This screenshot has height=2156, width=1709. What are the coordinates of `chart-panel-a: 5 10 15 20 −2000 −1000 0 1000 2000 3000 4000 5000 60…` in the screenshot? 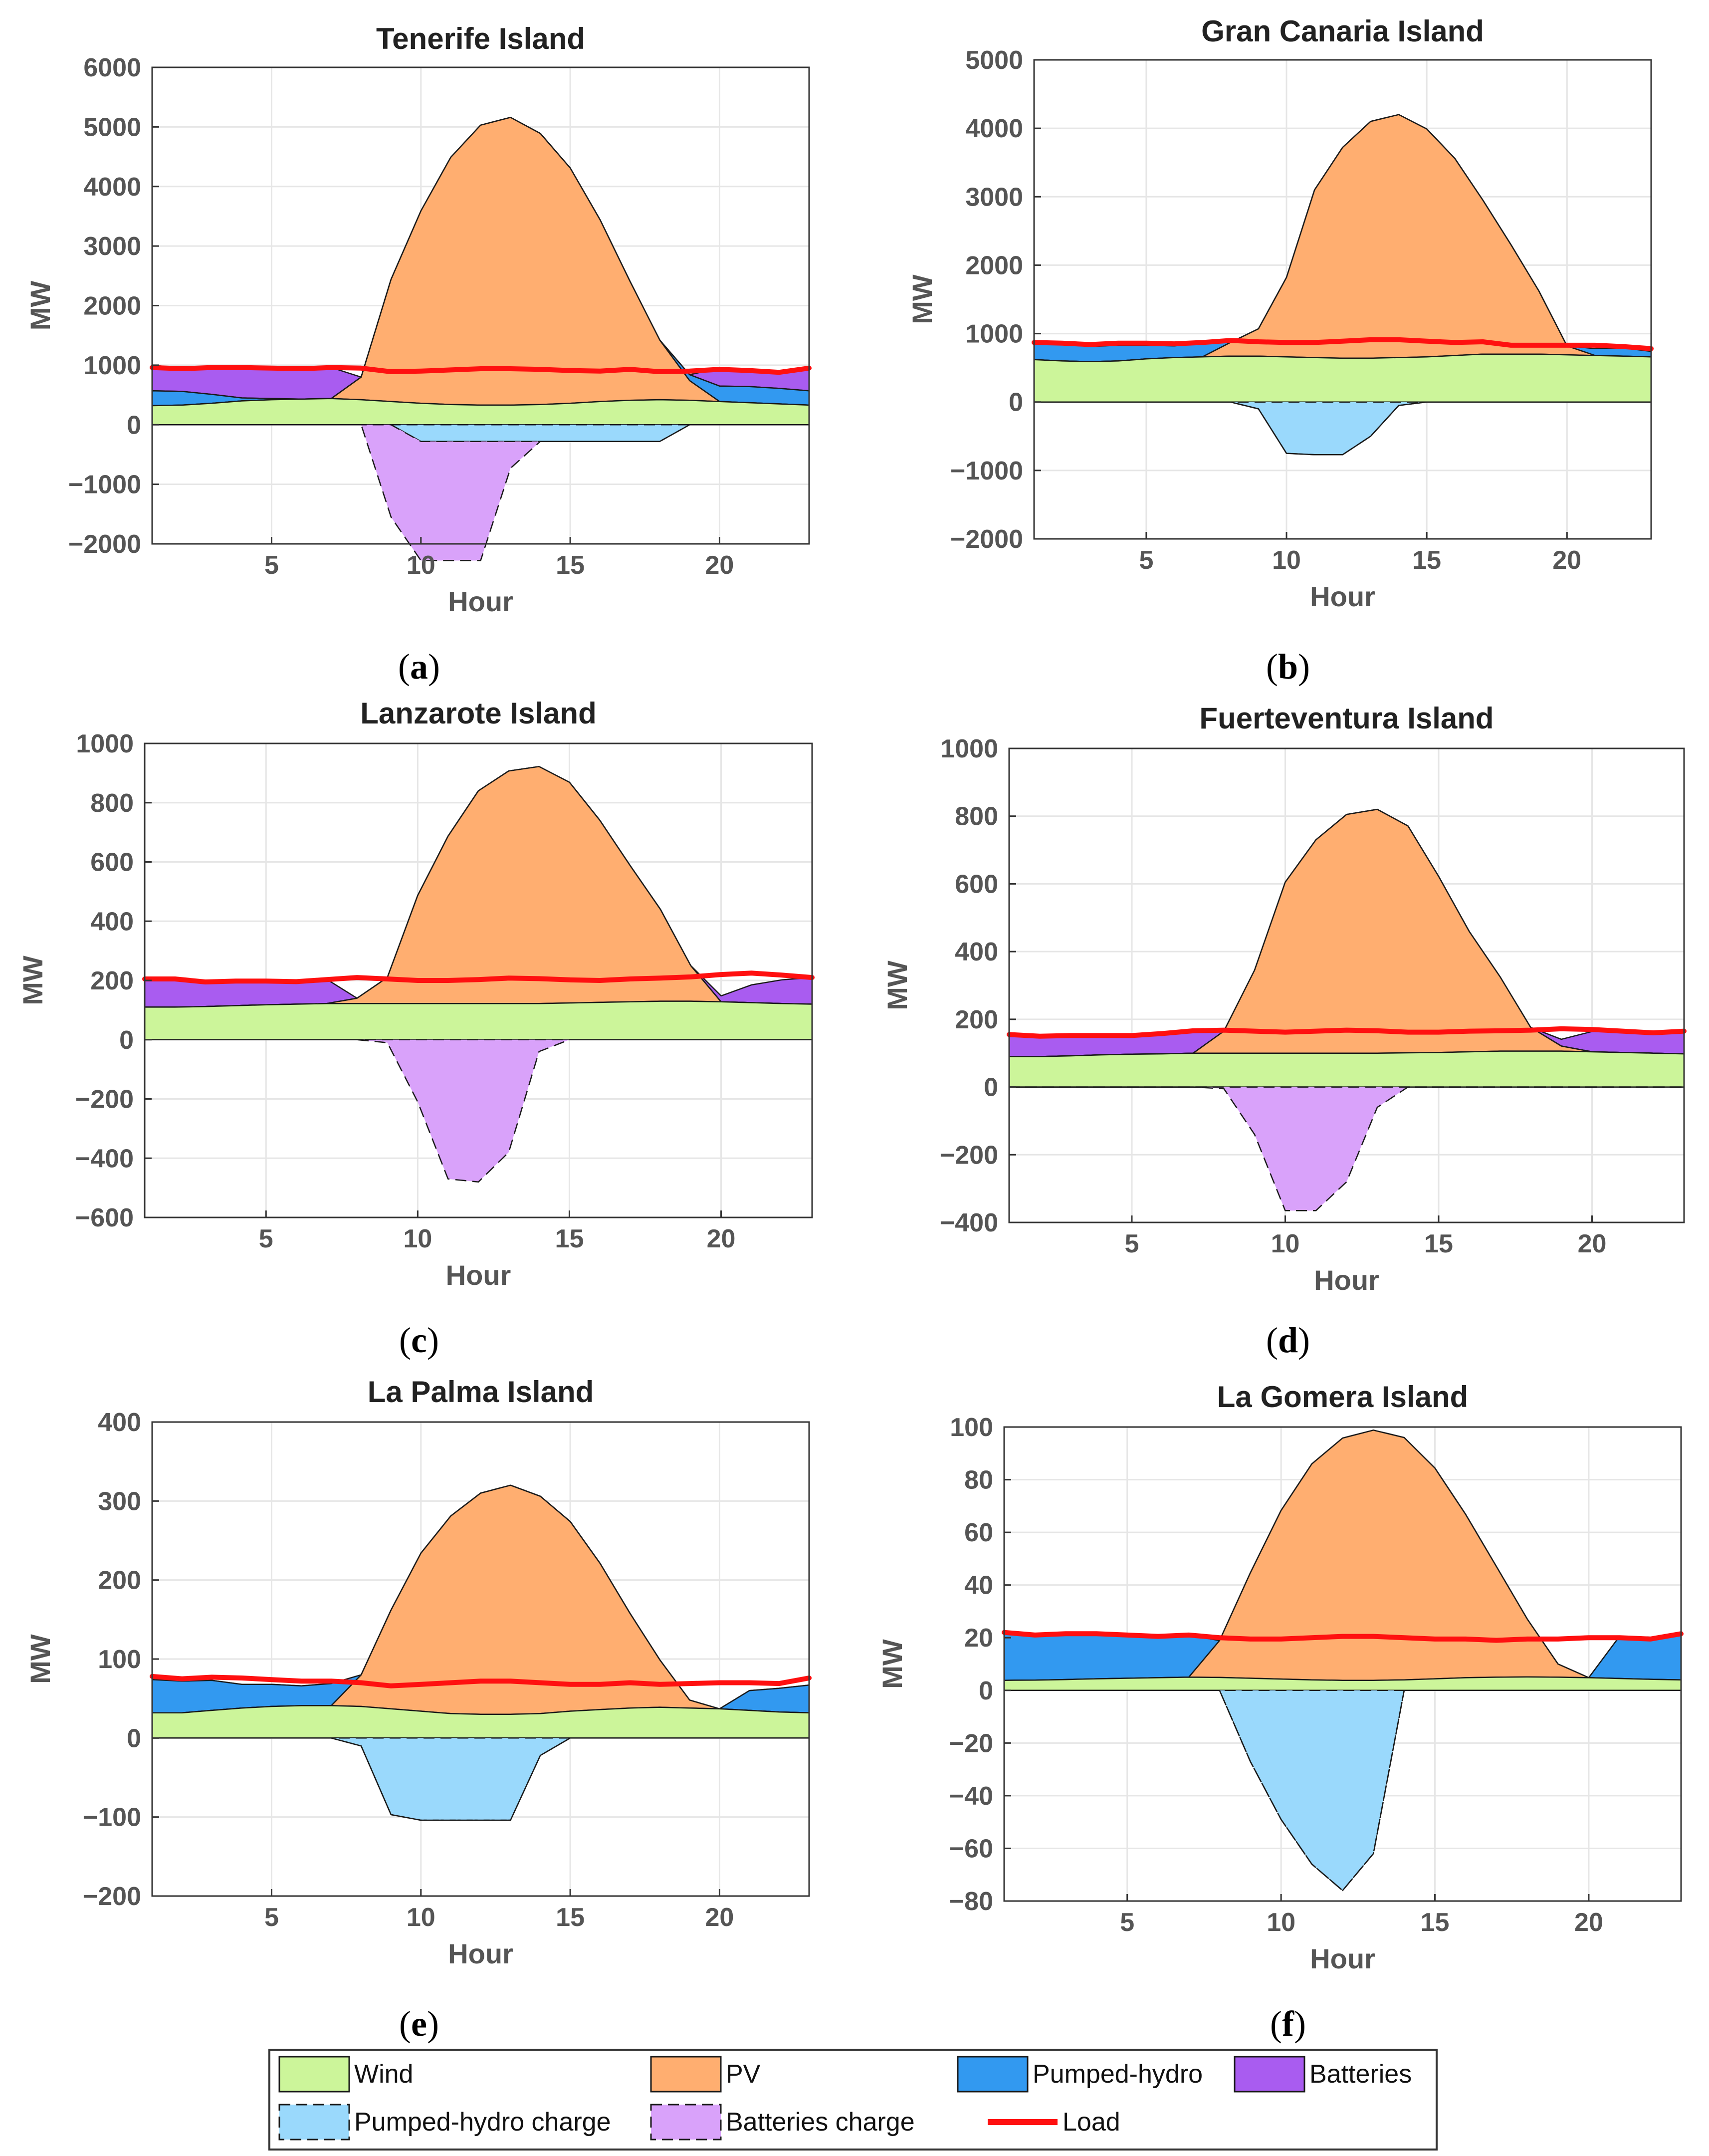 It's located at (418, 355).